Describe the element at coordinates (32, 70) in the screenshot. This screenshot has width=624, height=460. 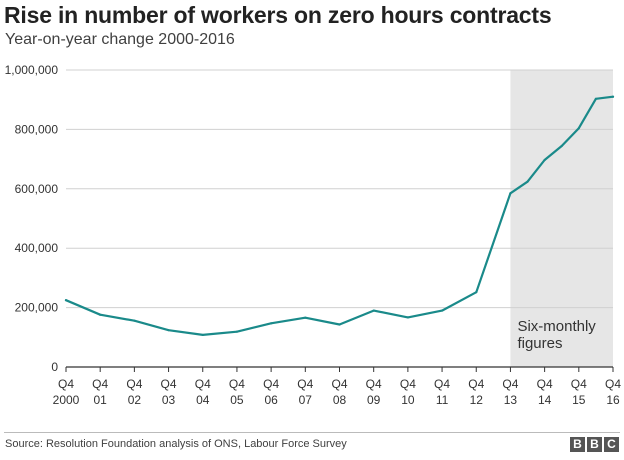
I see `y-tick-label: 1,000,000` at that location.